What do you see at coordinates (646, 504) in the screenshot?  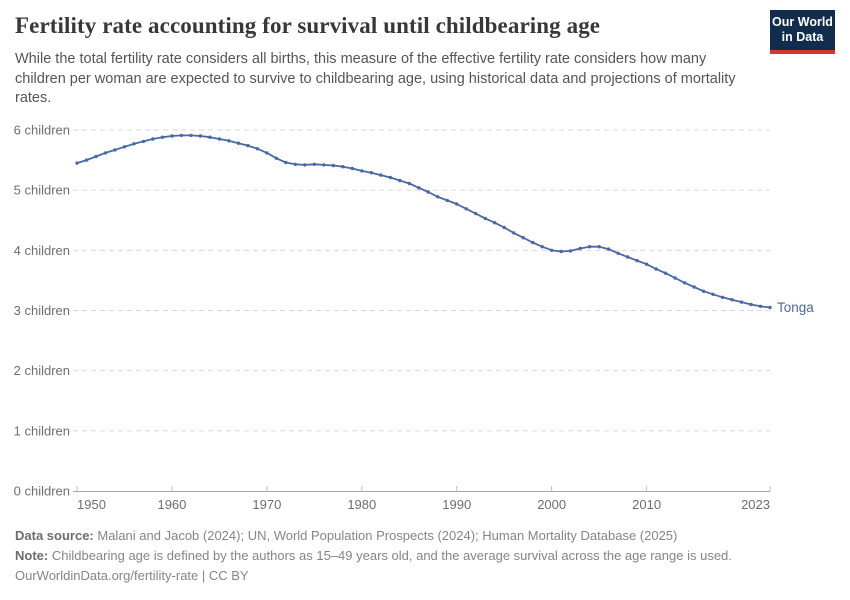 I see `x-axis-tick-label: 2010` at bounding box center [646, 504].